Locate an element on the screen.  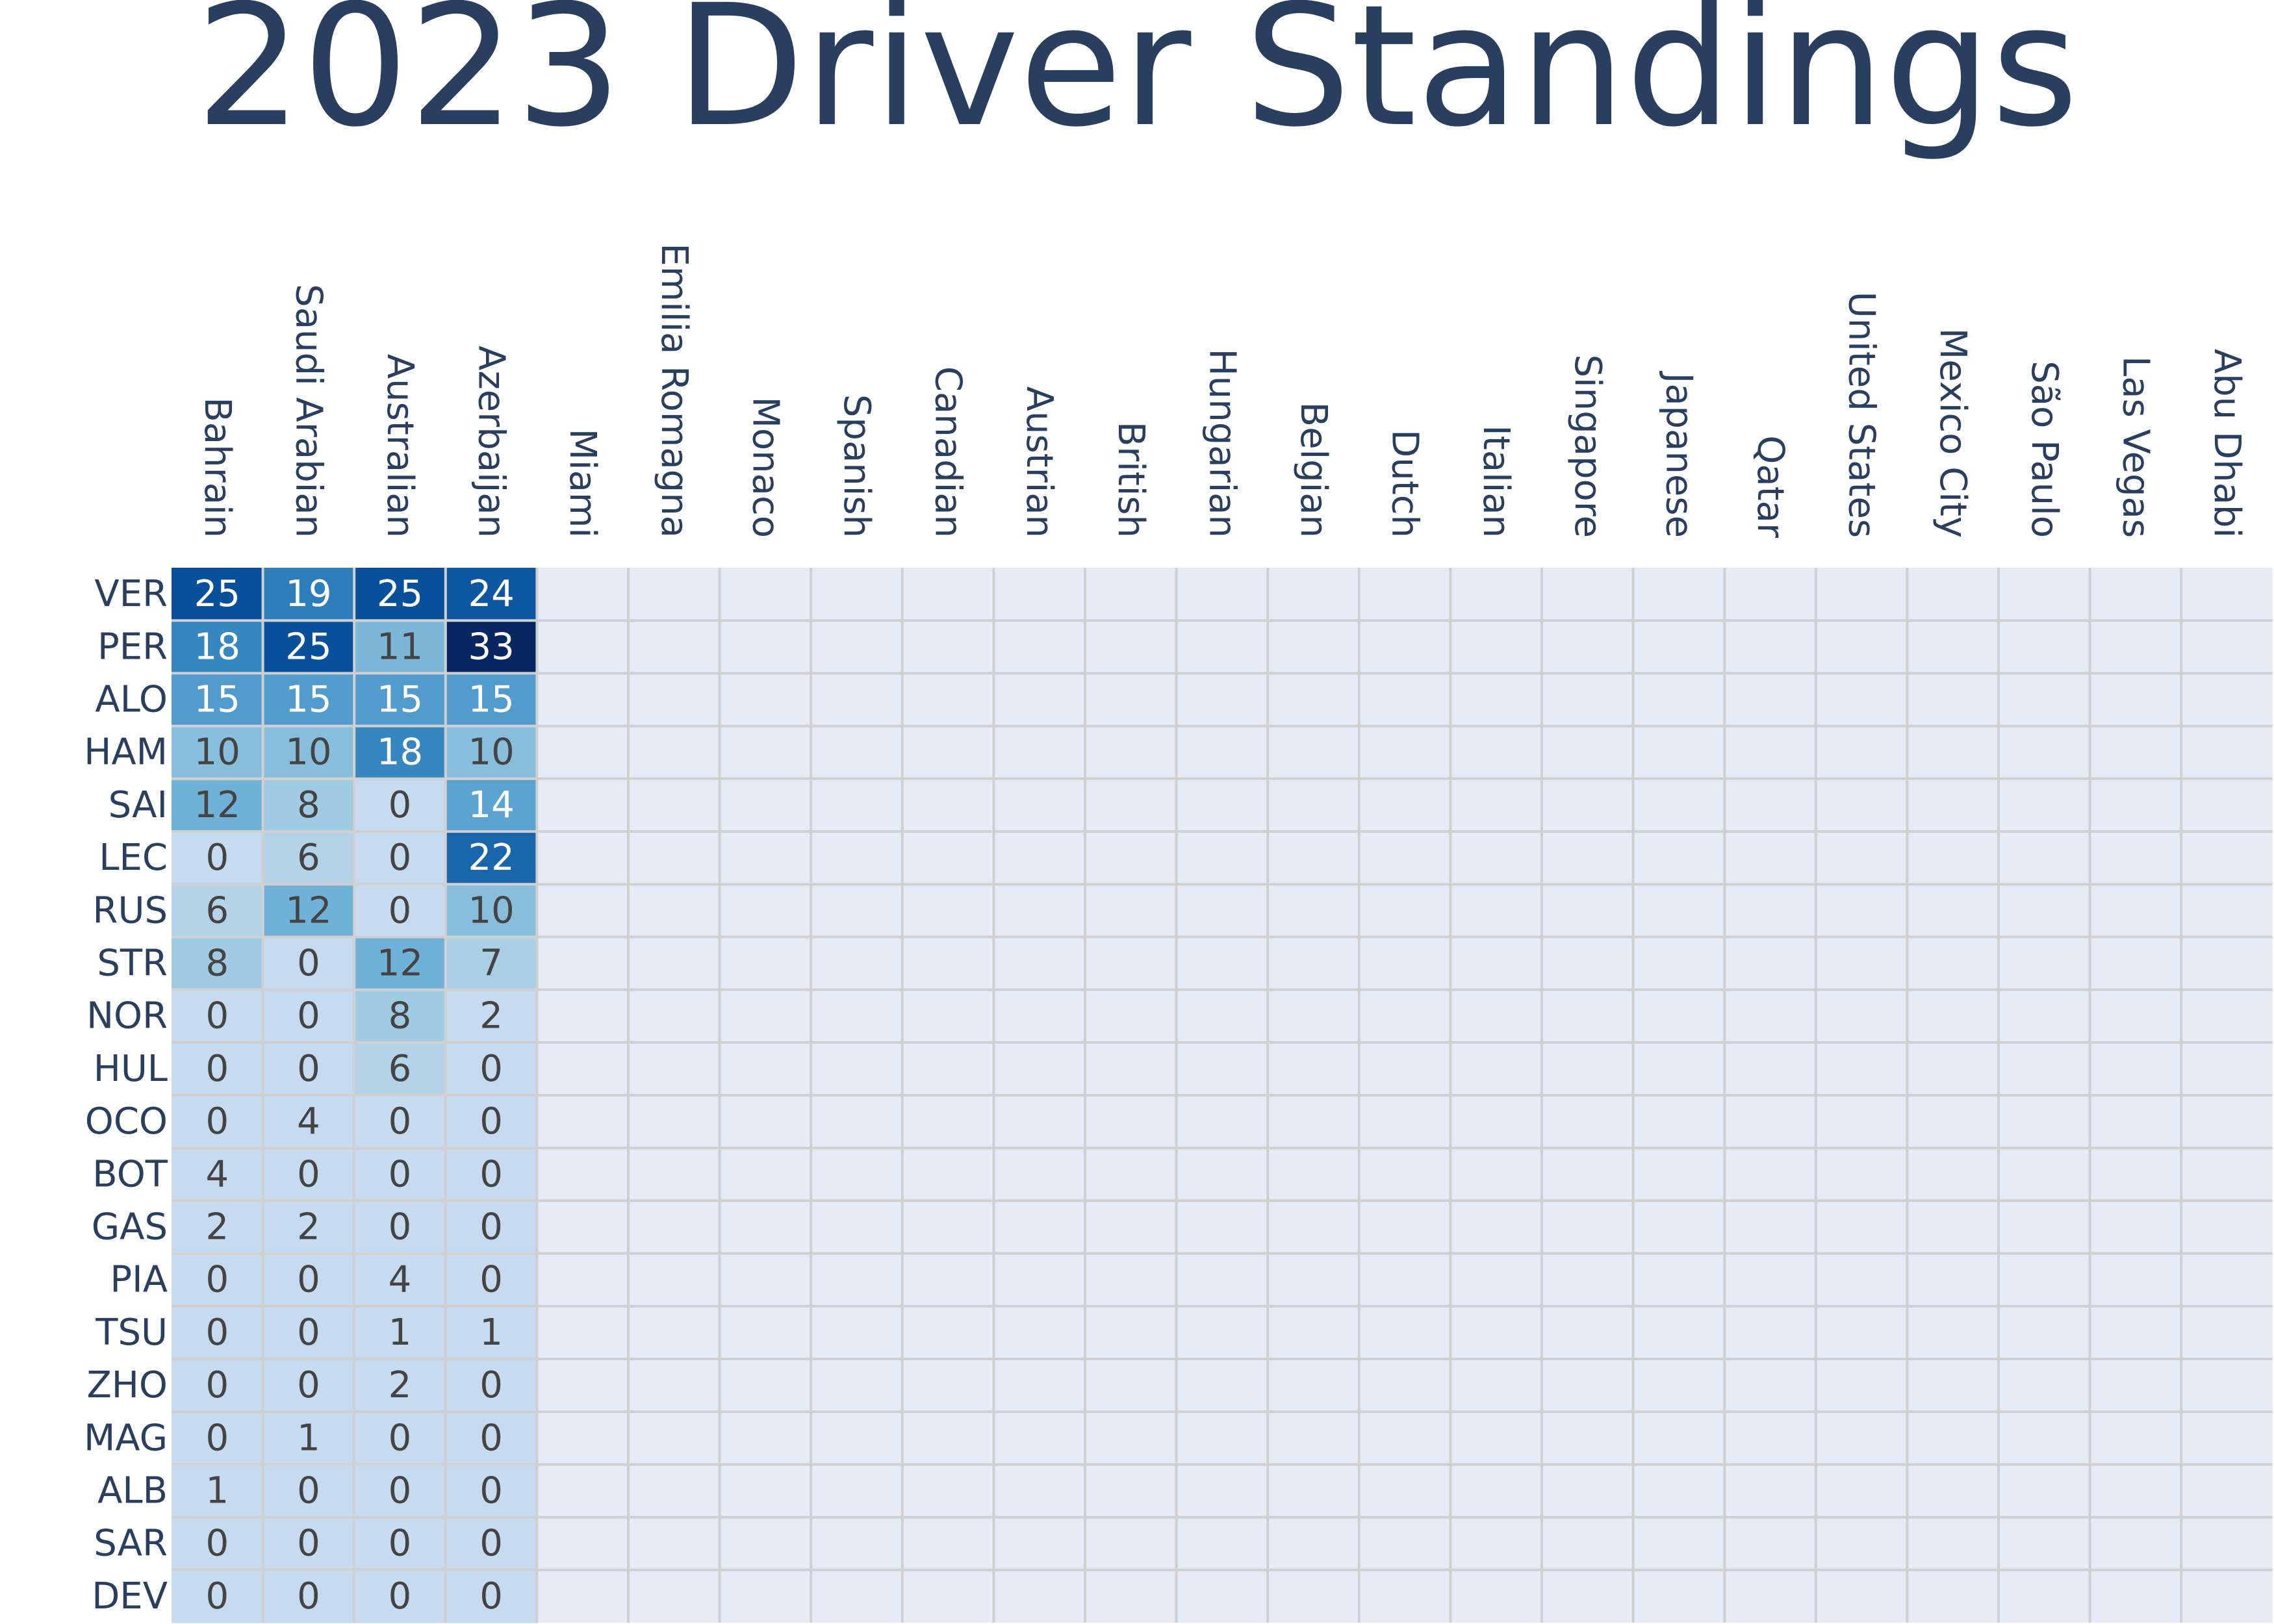
column-label: United States is located at coordinates (1862, 415).